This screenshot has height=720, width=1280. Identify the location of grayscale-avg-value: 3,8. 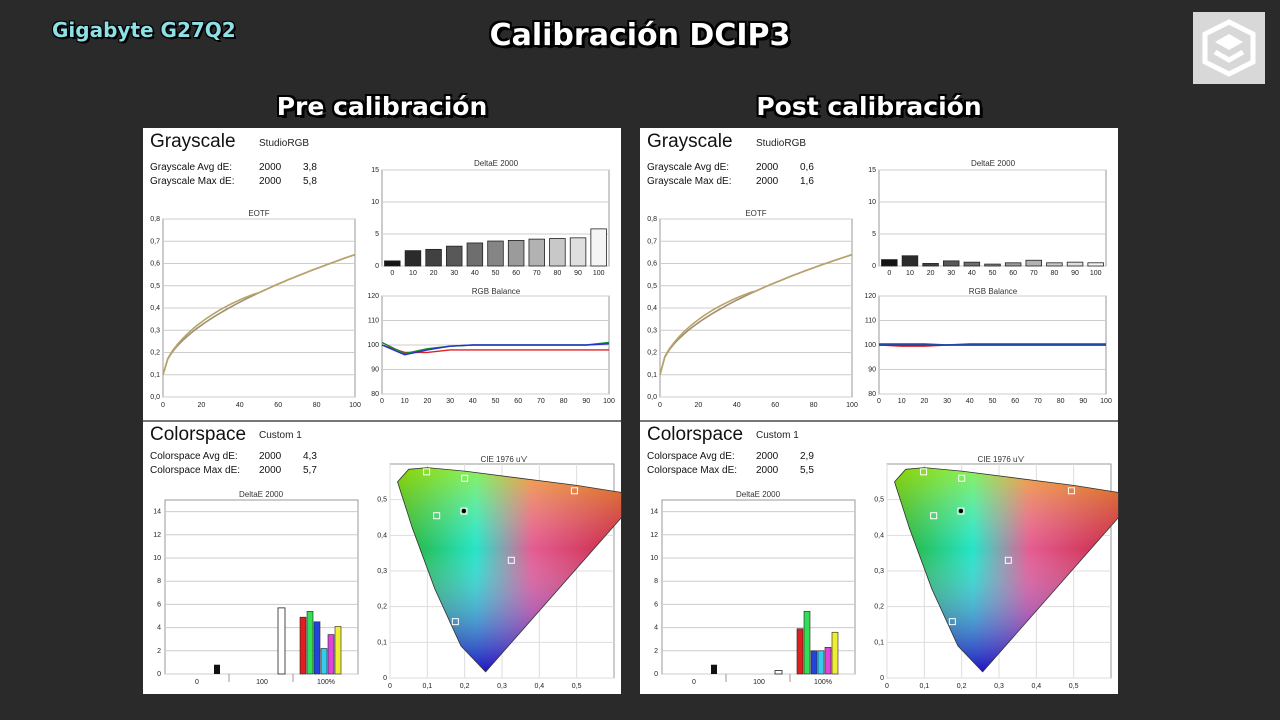
(310, 167).